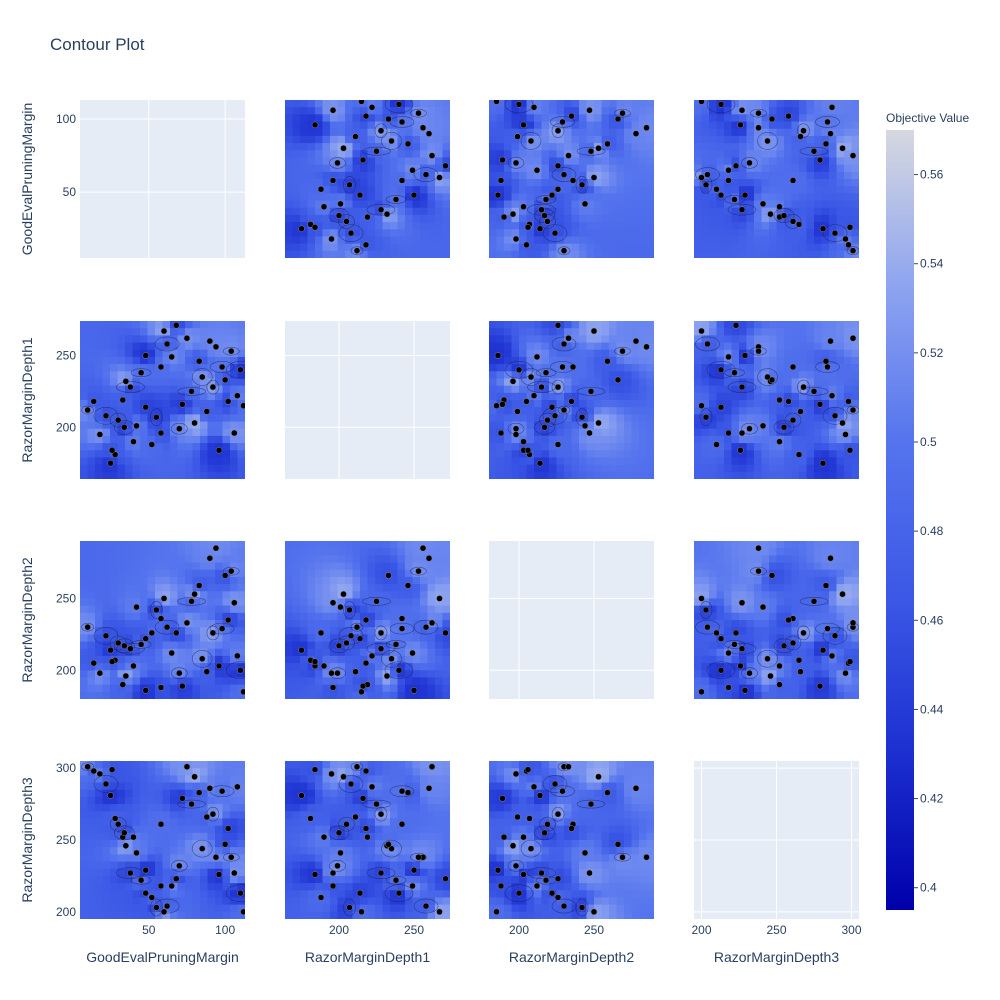 This screenshot has width=1000, height=1000. What do you see at coordinates (776, 620) in the screenshot?
I see `panel-RazorMarginDepth3-vs-RazorMarginDepth2` at bounding box center [776, 620].